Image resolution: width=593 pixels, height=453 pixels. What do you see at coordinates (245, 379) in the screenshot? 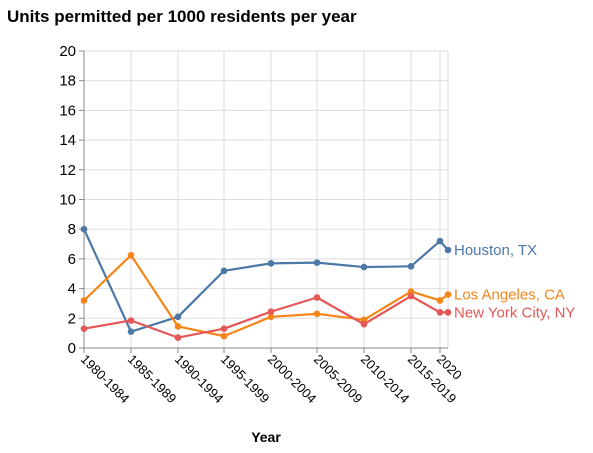
I see `x-tick-label: 1995-1999` at bounding box center [245, 379].